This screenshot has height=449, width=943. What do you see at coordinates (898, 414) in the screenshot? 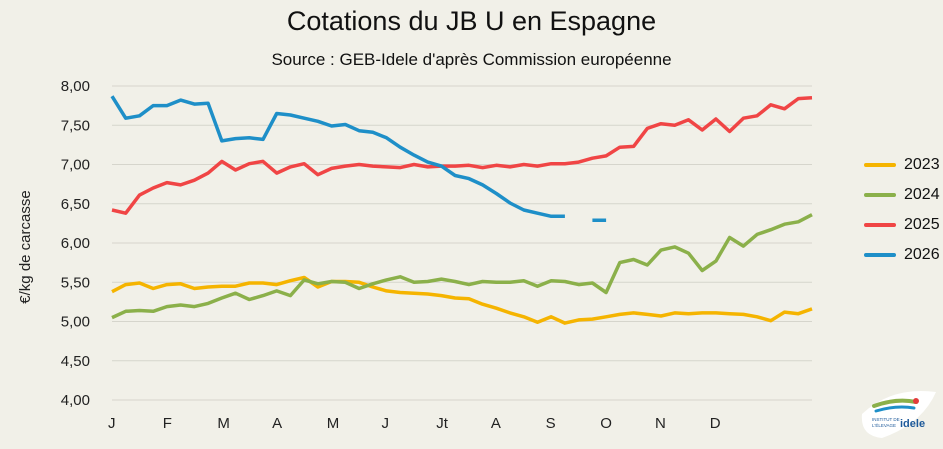
I see `idele-logo: INSTITUT DE L'ÉLEVAGE idele` at bounding box center [898, 414].